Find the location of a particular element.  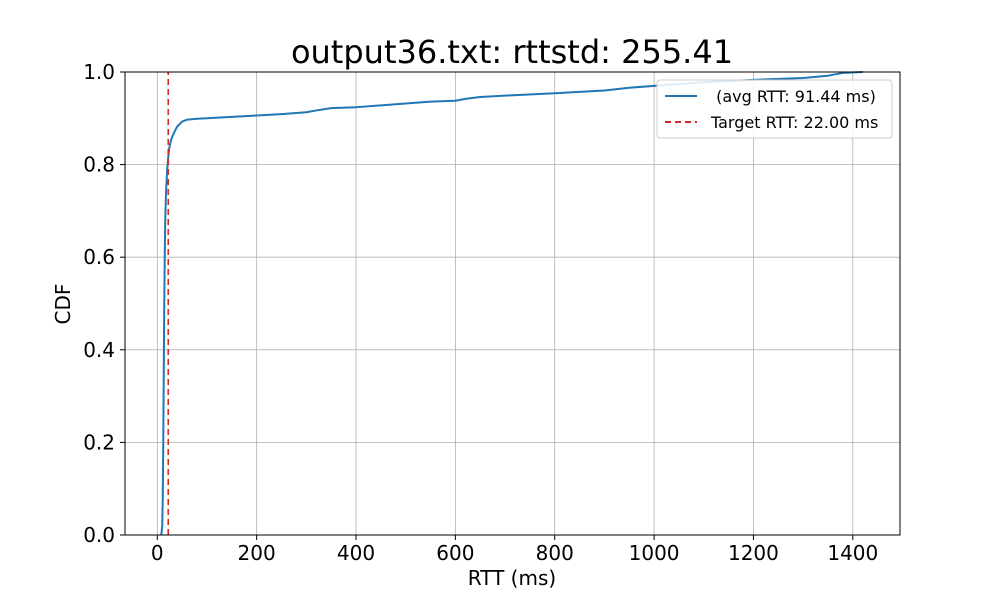

chart-title: output36.txt: rttstd: 255.41 is located at coordinates (512, 52).